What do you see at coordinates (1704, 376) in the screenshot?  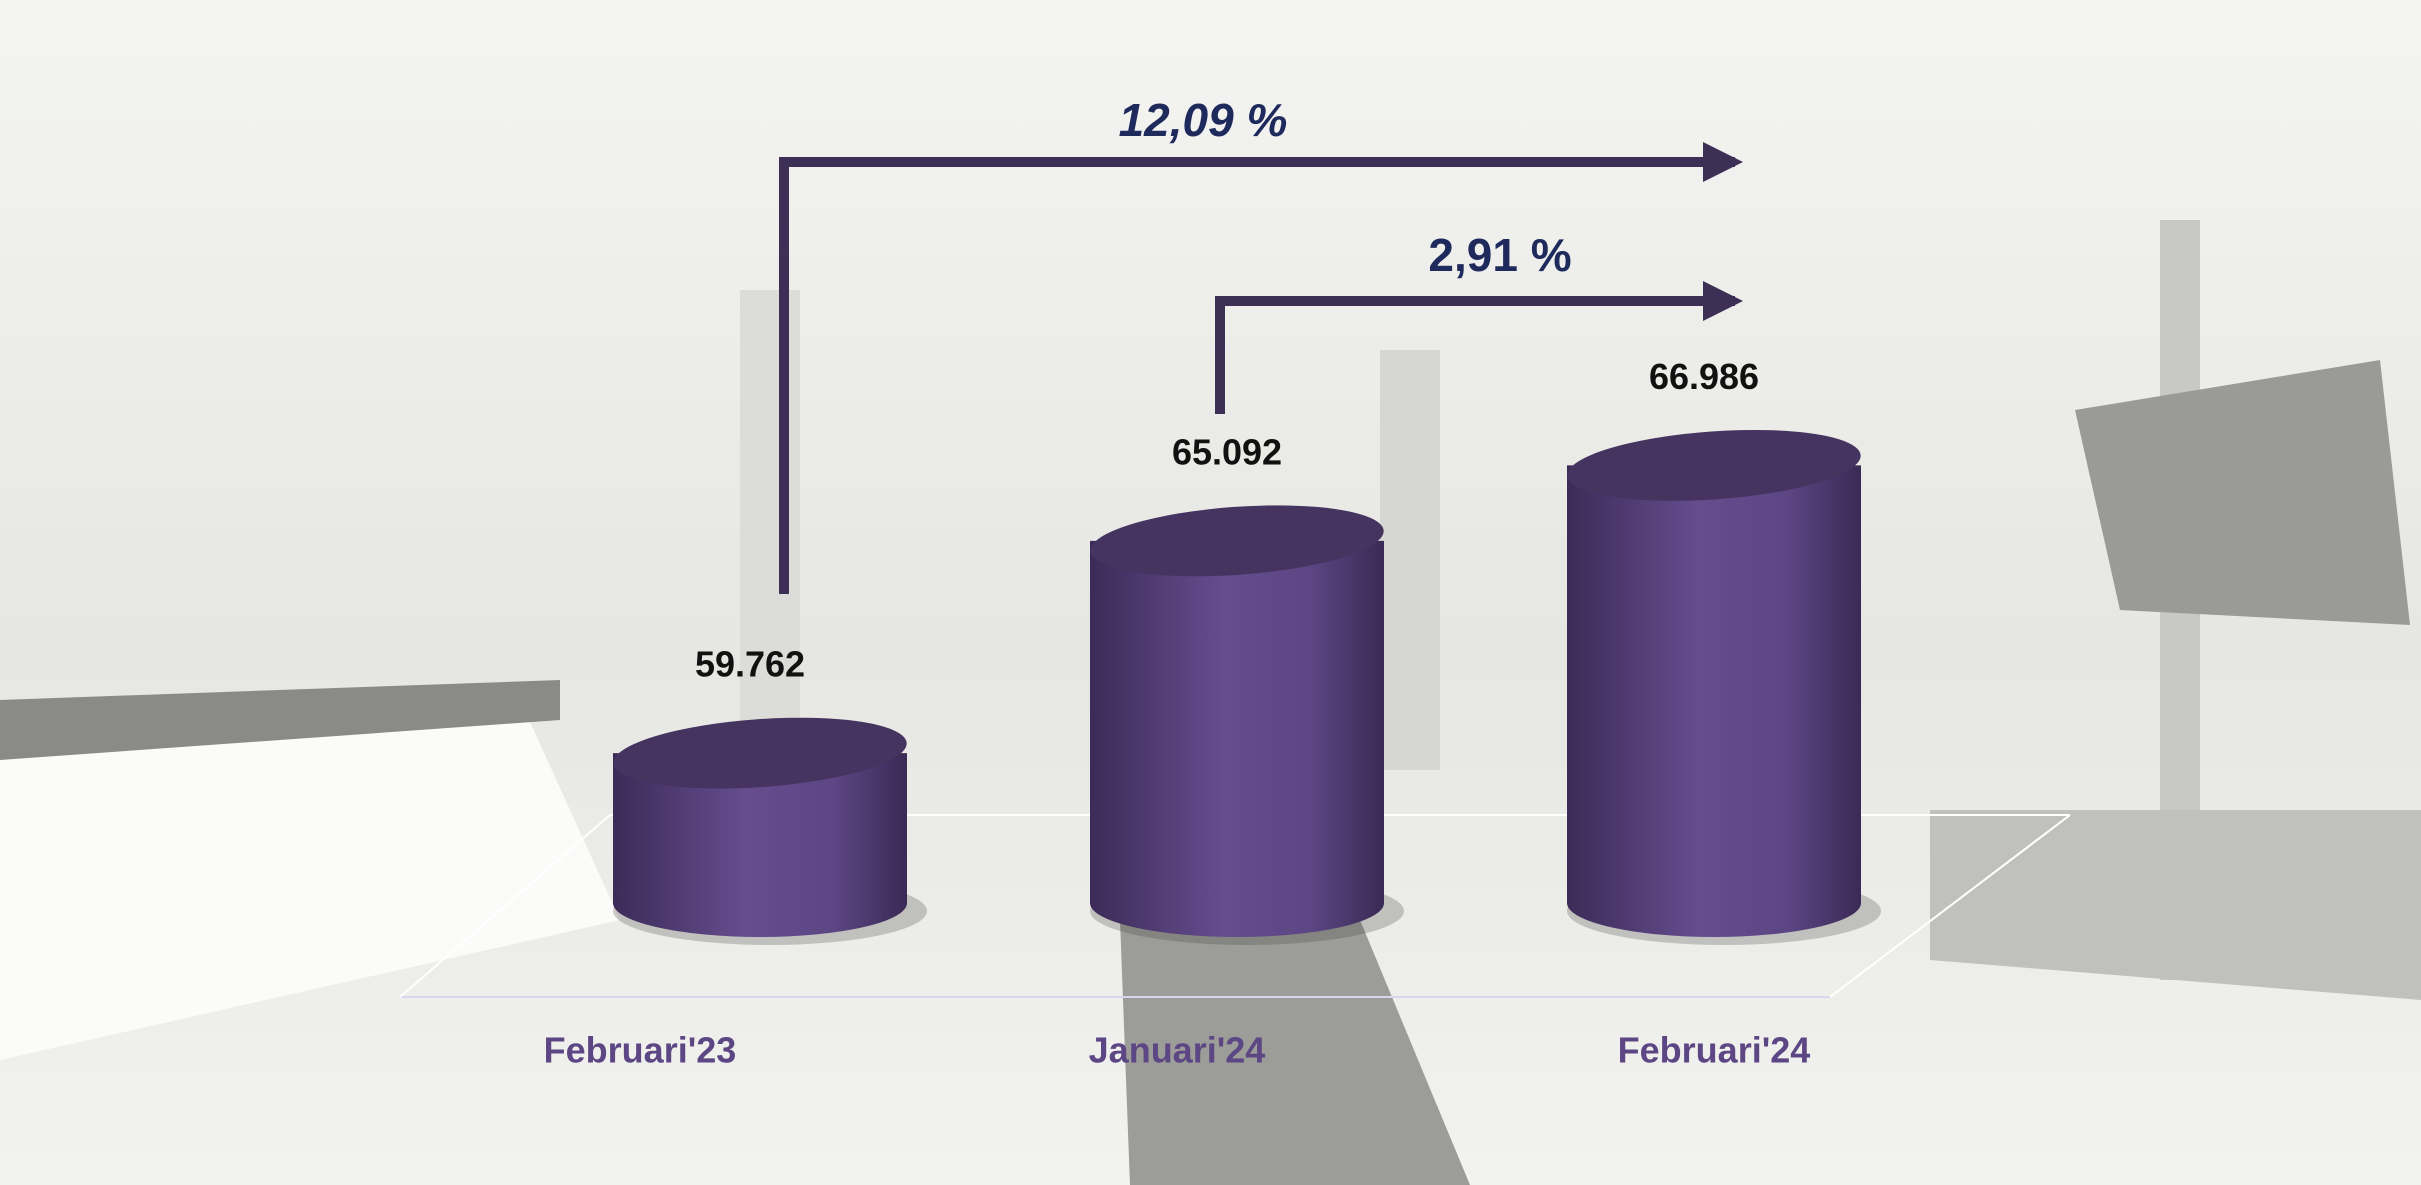 I see `value-label: 66.986` at bounding box center [1704, 376].